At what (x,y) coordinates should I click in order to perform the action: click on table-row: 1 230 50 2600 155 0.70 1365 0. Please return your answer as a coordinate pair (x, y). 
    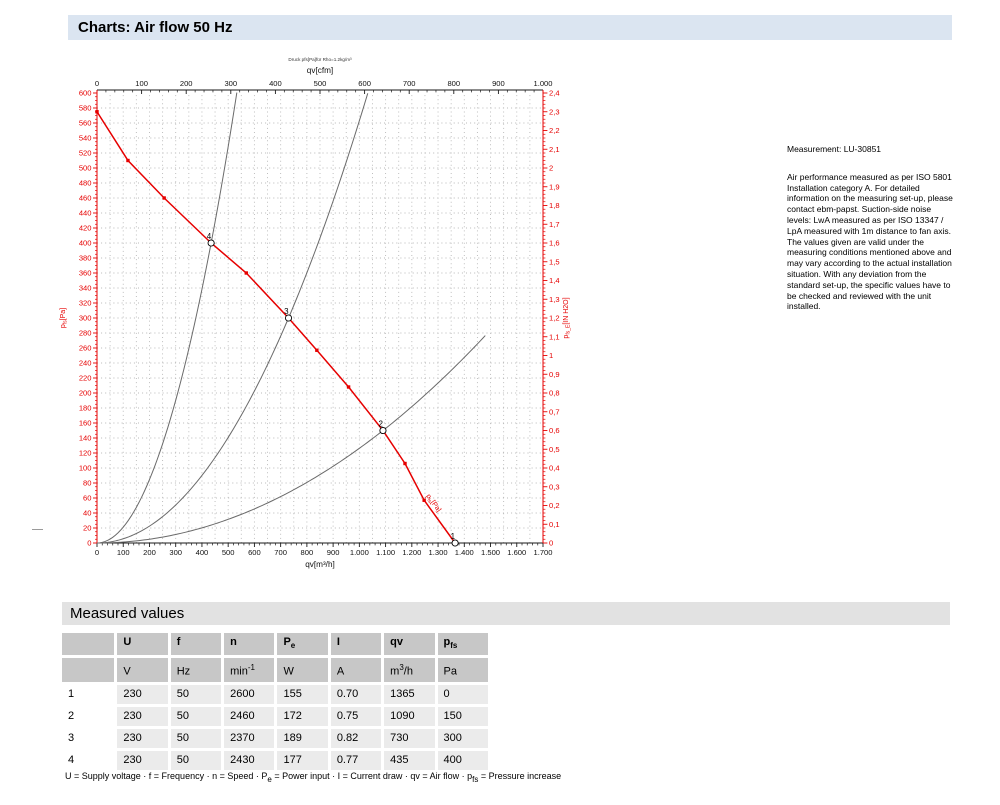
    Looking at the image, I should click on (275, 694).